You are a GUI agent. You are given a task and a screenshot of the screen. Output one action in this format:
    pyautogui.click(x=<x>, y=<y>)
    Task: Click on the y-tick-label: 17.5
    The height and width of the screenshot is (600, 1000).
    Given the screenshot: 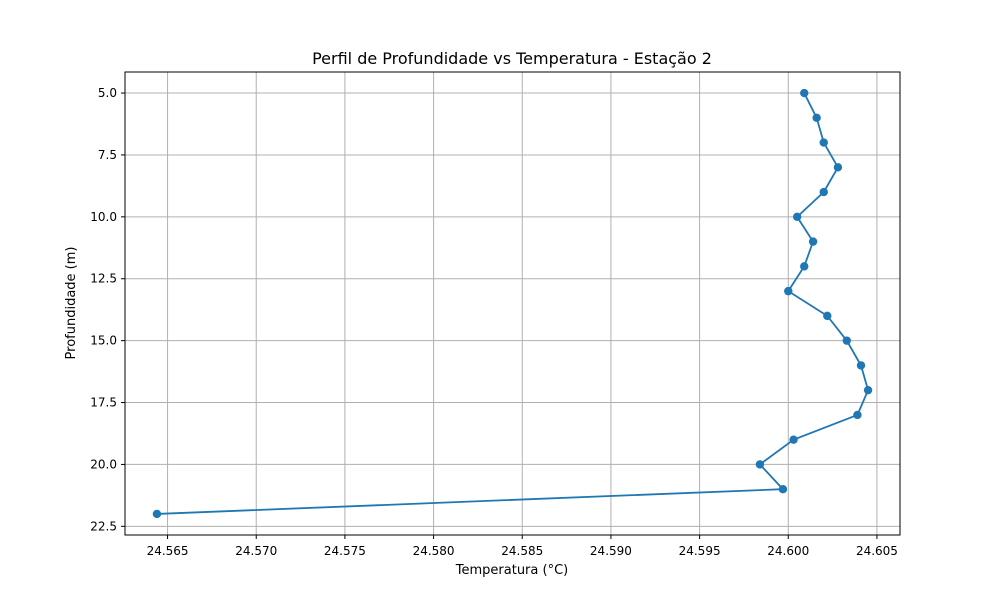 What is the action you would take?
    pyautogui.click(x=103, y=403)
    